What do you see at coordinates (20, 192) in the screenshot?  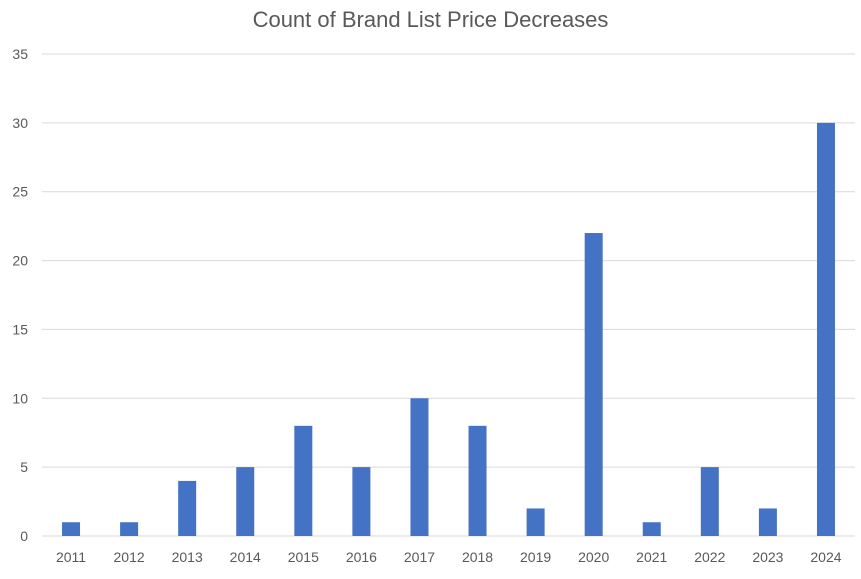 I see `y-tick-label: 25` at bounding box center [20, 192].